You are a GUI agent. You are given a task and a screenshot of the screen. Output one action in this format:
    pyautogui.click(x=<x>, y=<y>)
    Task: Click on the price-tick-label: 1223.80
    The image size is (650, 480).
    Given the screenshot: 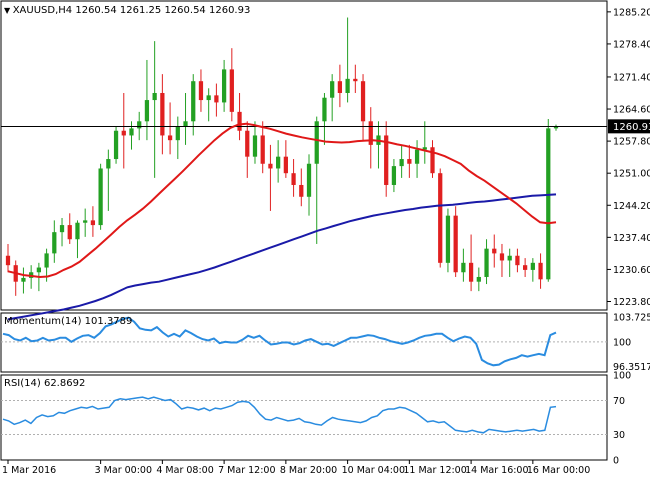 What is the action you would take?
    pyautogui.click(x=631, y=302)
    